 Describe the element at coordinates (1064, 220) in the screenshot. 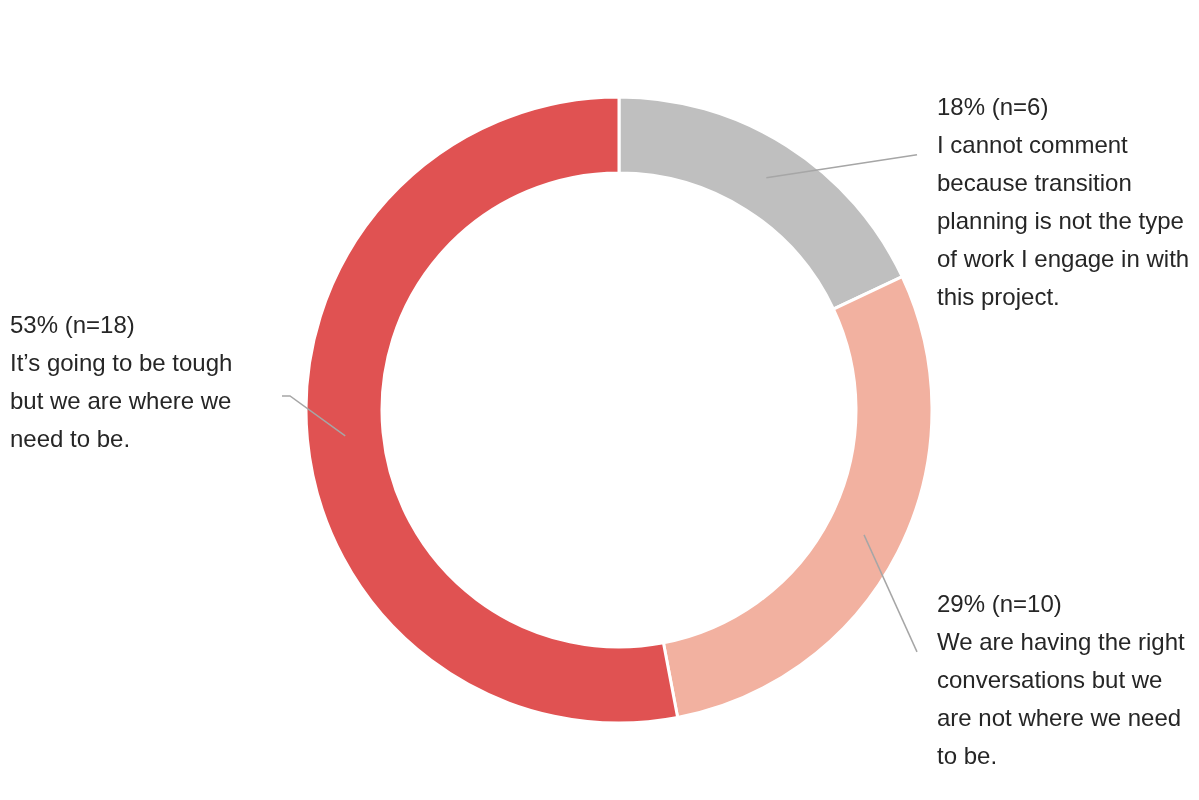

I see `slice-label: I cannot comment because transition planning is not the type of work I engage in with this project.` at that location.